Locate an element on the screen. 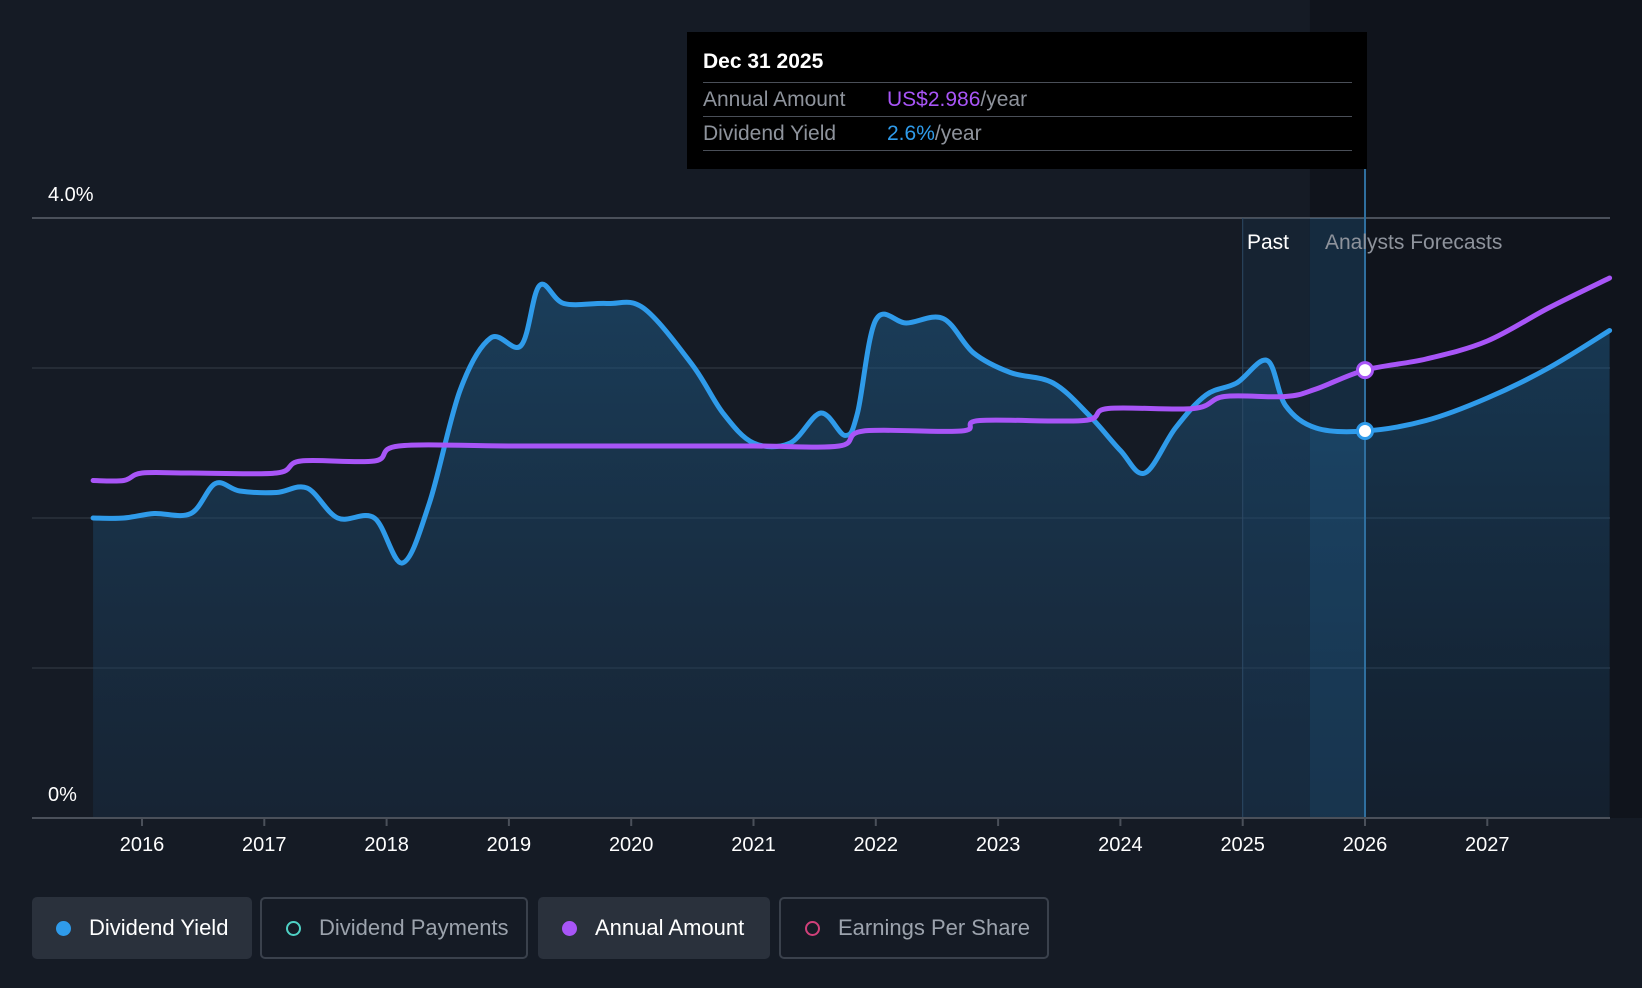  x-tick-label: 2025 is located at coordinates (1242, 845).